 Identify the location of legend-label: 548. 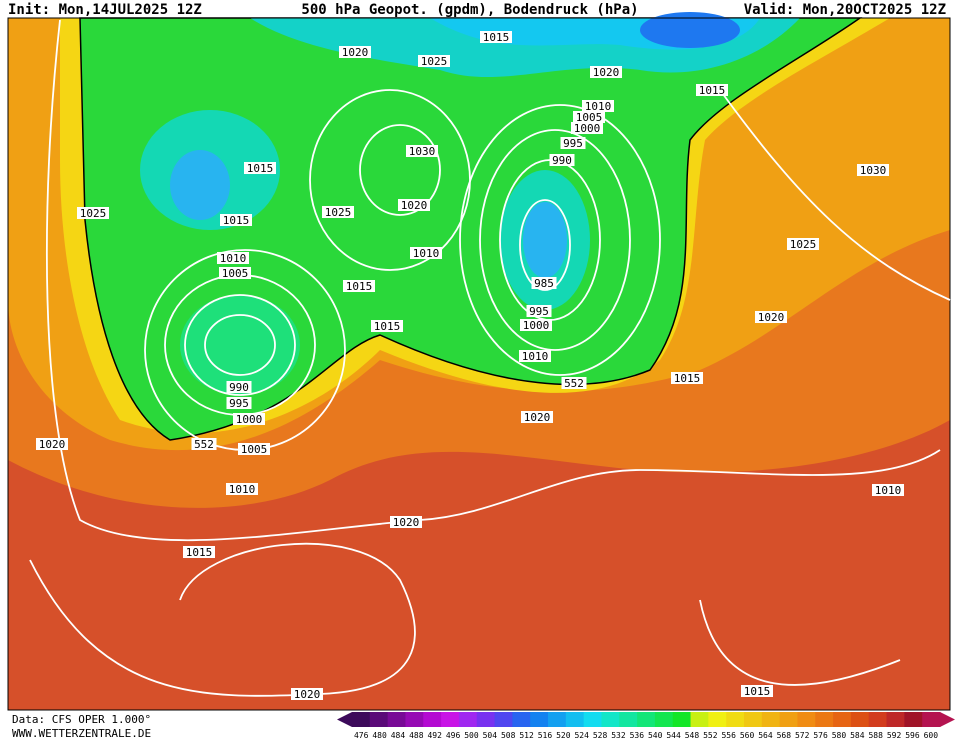
(692, 735).